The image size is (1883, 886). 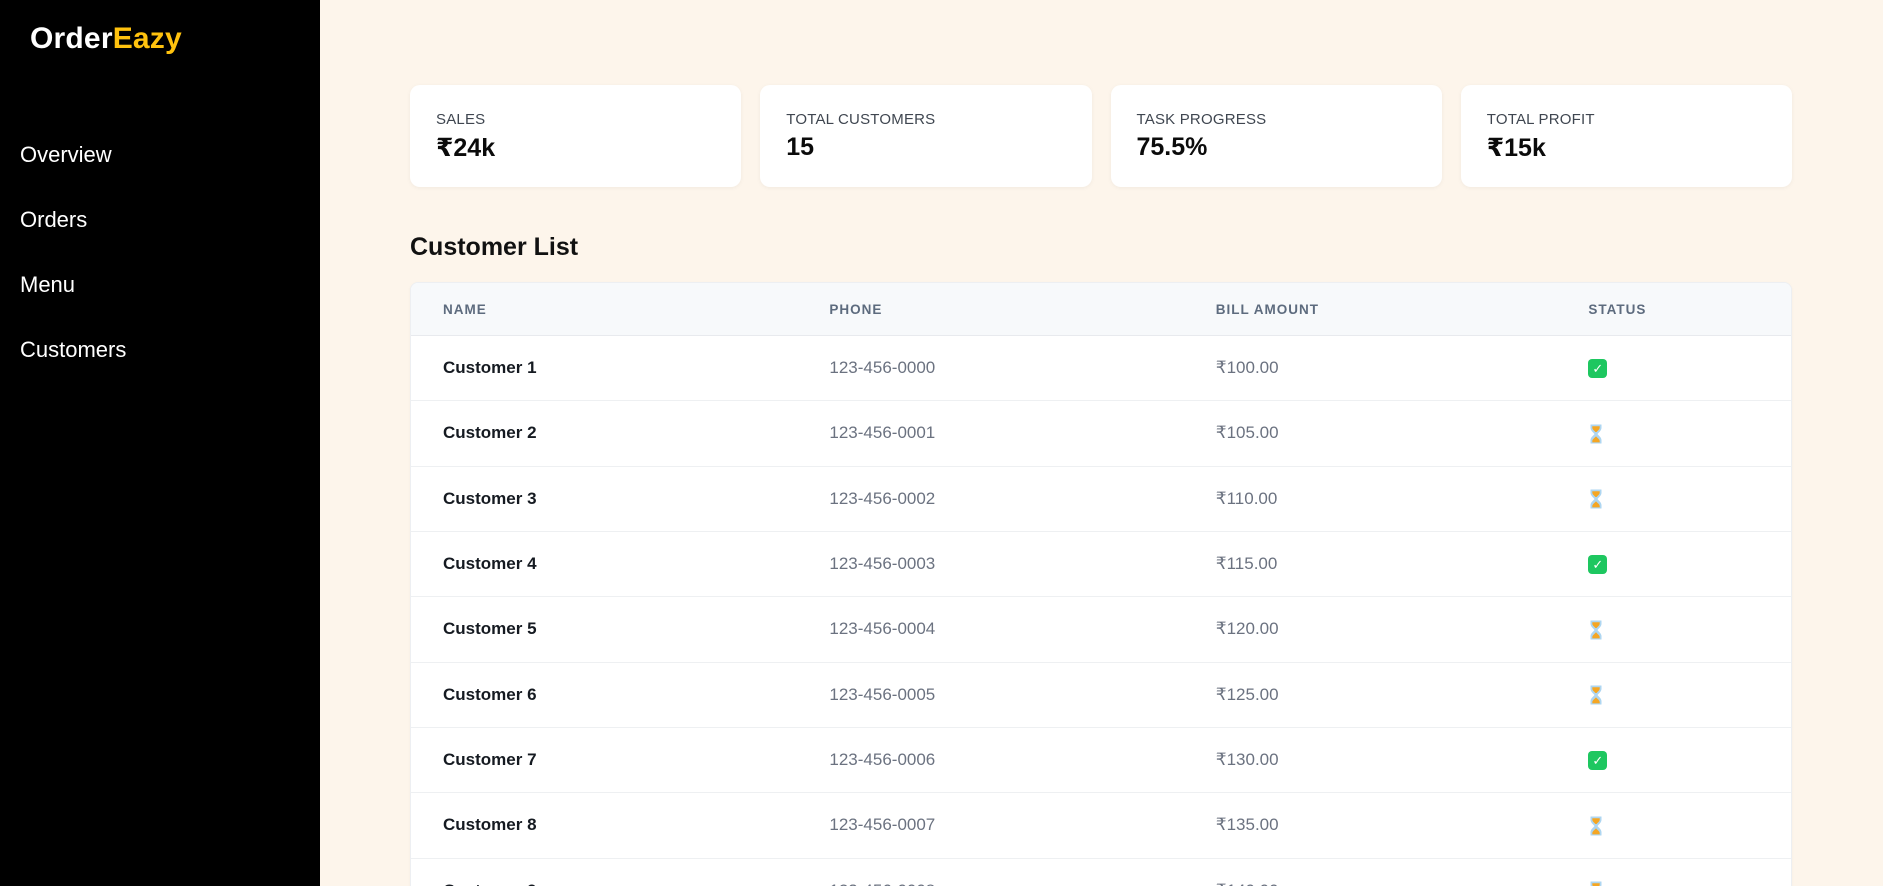 I want to click on customer-name: Customer 8, so click(x=604, y=825).